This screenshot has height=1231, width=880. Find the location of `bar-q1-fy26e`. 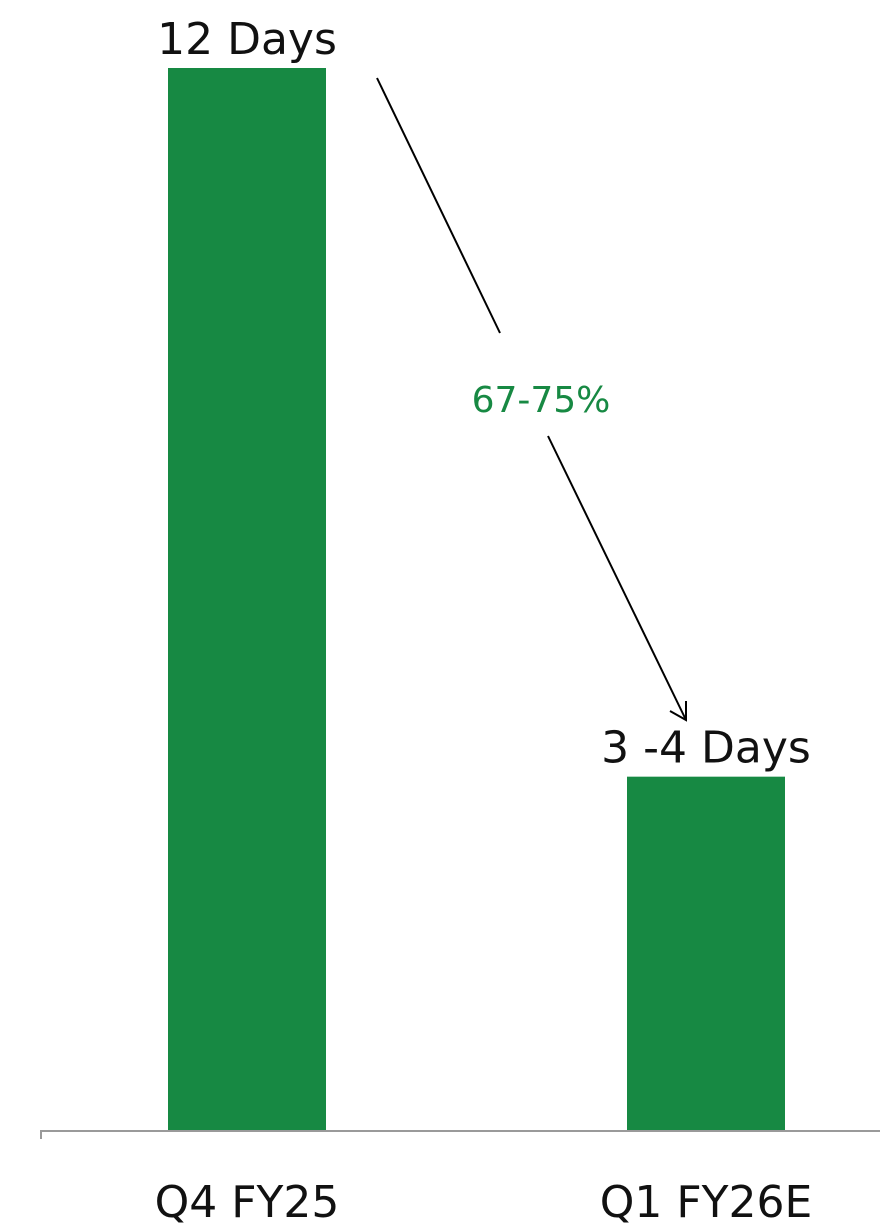

bar-q1-fy26e is located at coordinates (706, 953).